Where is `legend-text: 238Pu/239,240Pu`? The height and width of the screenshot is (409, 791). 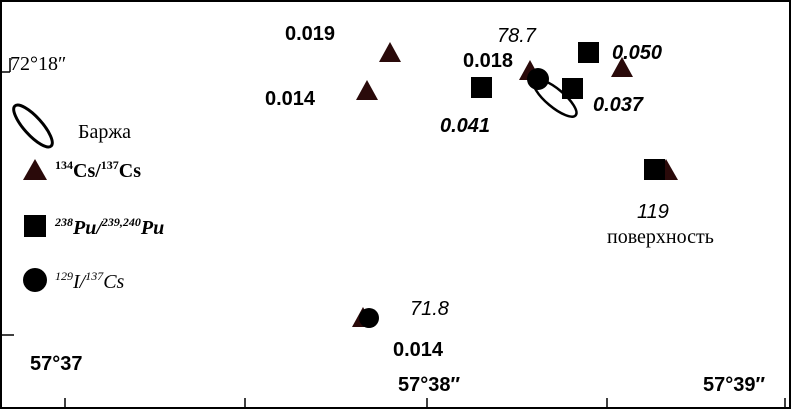
legend-text: 238Pu/239,240Pu is located at coordinates (109, 227).